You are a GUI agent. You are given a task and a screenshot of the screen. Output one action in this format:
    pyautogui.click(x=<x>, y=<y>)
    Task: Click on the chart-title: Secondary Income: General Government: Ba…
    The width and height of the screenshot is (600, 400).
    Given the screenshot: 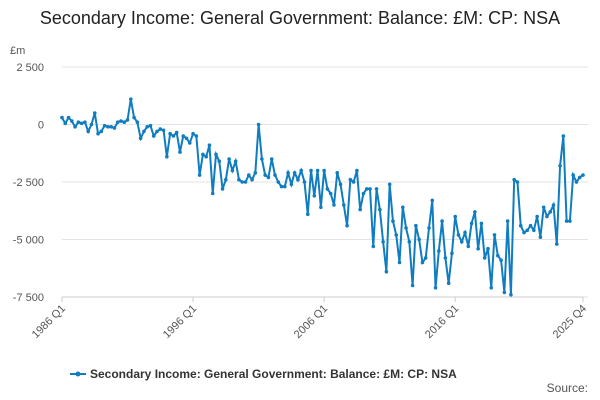 What is the action you would take?
    pyautogui.click(x=300, y=18)
    